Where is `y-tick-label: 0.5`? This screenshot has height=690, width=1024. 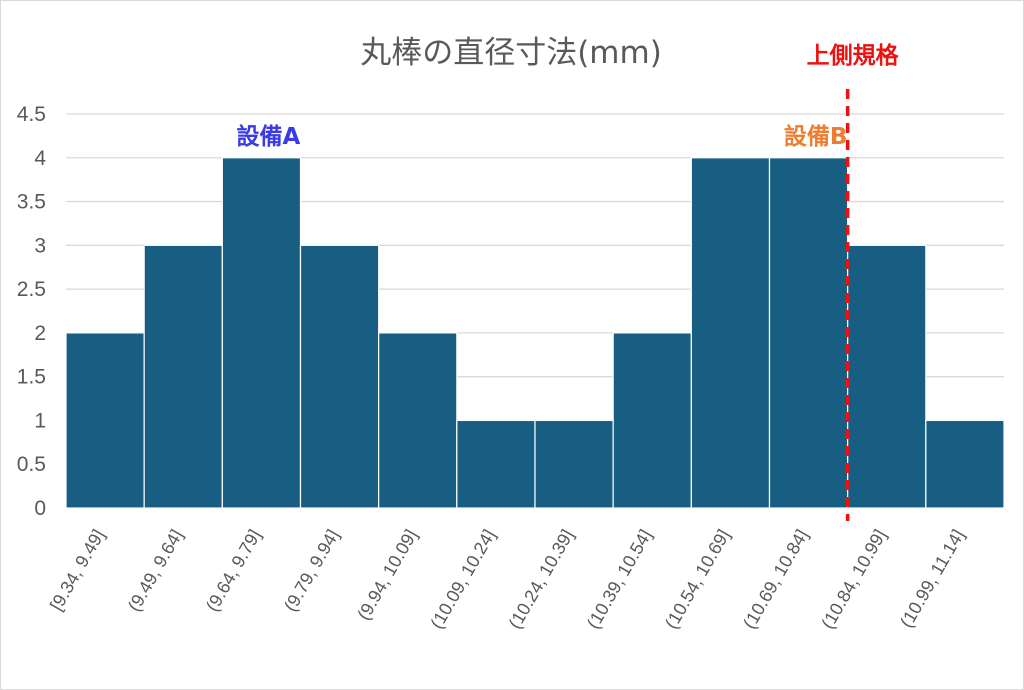
y-tick-label: 0.5 is located at coordinates (31, 464).